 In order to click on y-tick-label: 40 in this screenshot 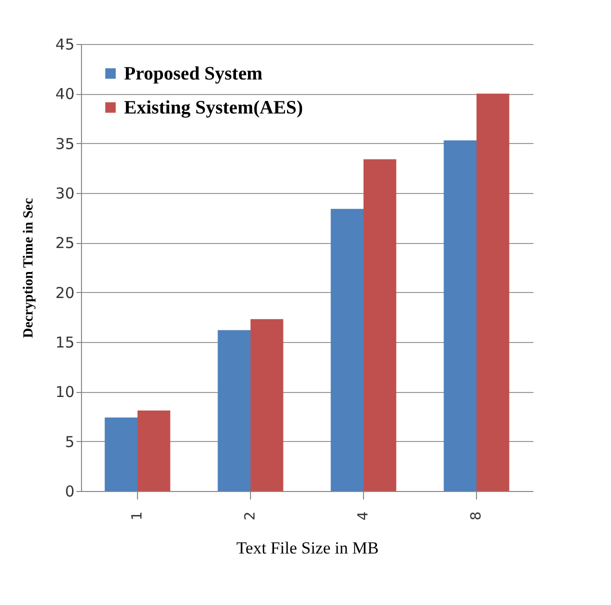, I will do `click(64, 94)`.